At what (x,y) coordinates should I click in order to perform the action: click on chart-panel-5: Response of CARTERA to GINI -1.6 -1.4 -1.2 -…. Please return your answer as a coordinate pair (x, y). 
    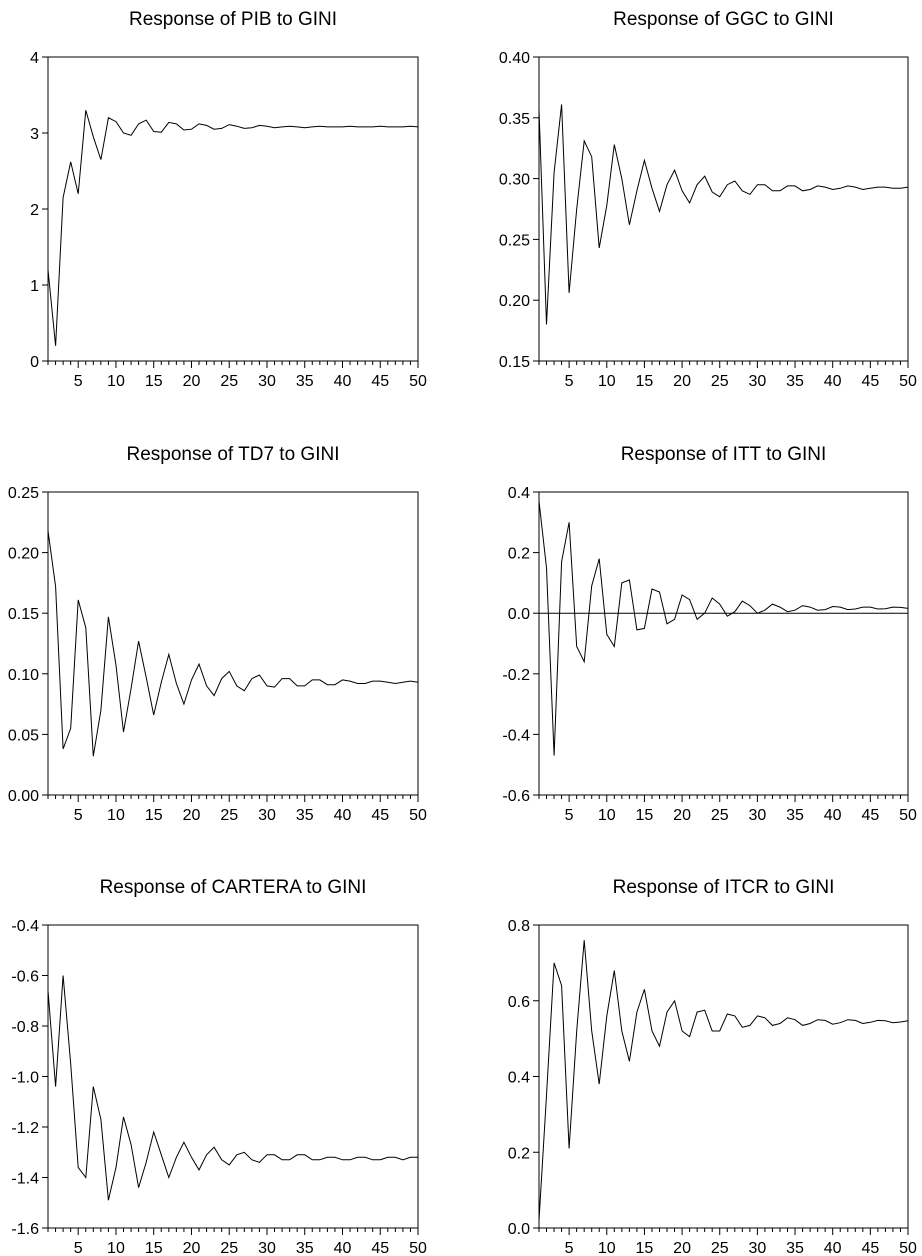
    Looking at the image, I should click on (219, 1066).